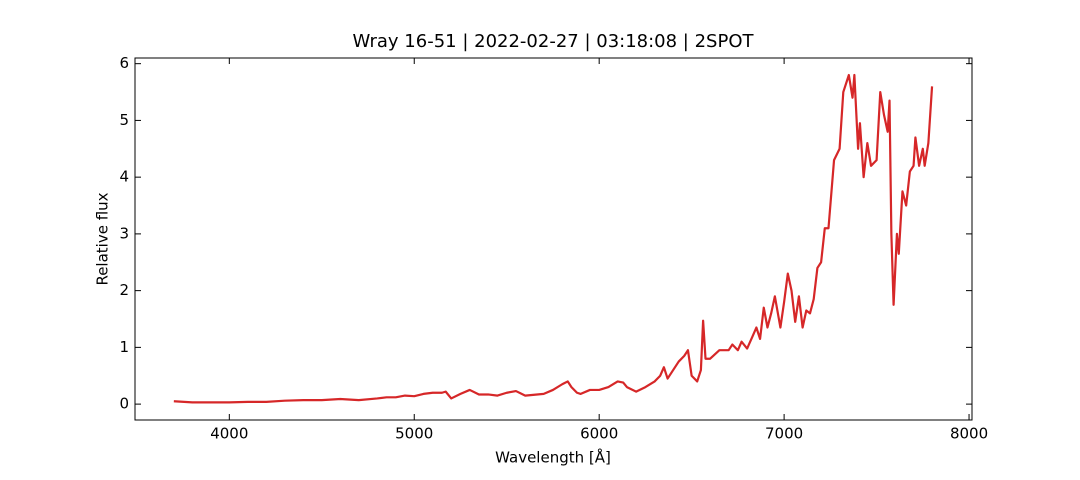  What do you see at coordinates (784, 434) in the screenshot?
I see `x-tick-label: 7000` at bounding box center [784, 434].